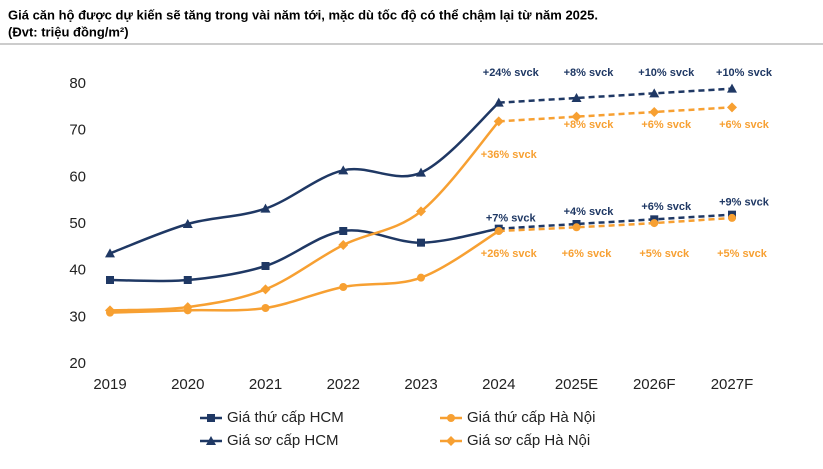 The image size is (823, 469). Describe the element at coordinates (744, 203) in the screenshot. I see `annotation: +9% svck` at that location.